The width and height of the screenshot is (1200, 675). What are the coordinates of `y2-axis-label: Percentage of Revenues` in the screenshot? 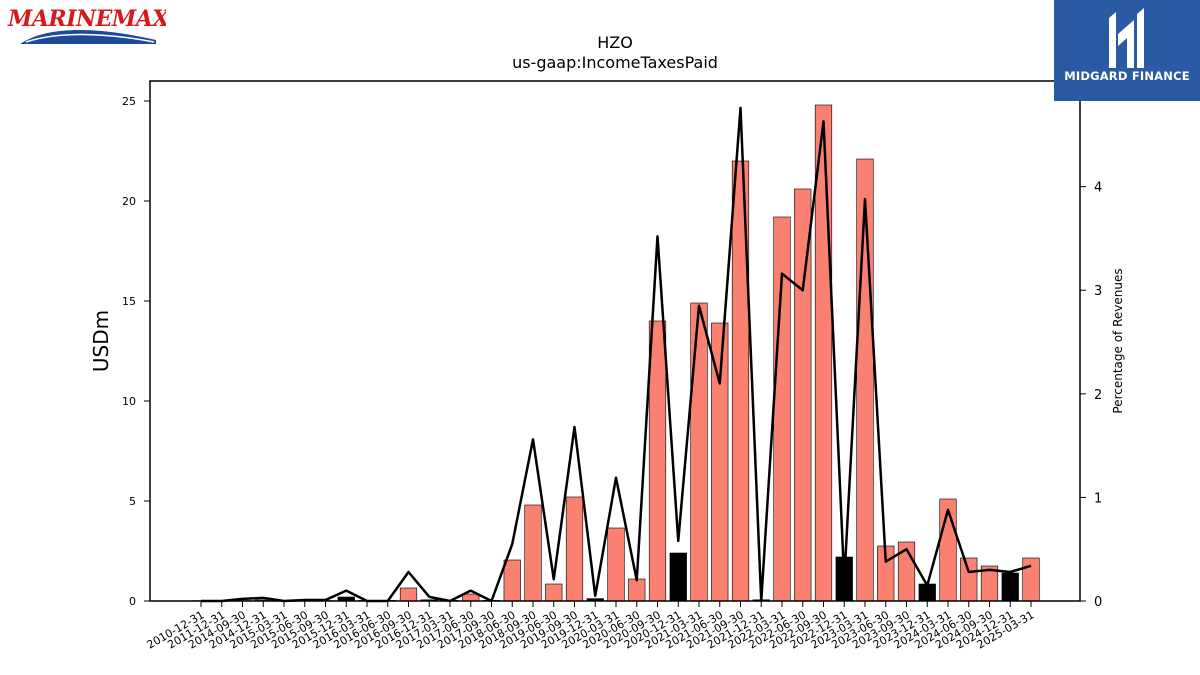 It's located at (1118, 340).